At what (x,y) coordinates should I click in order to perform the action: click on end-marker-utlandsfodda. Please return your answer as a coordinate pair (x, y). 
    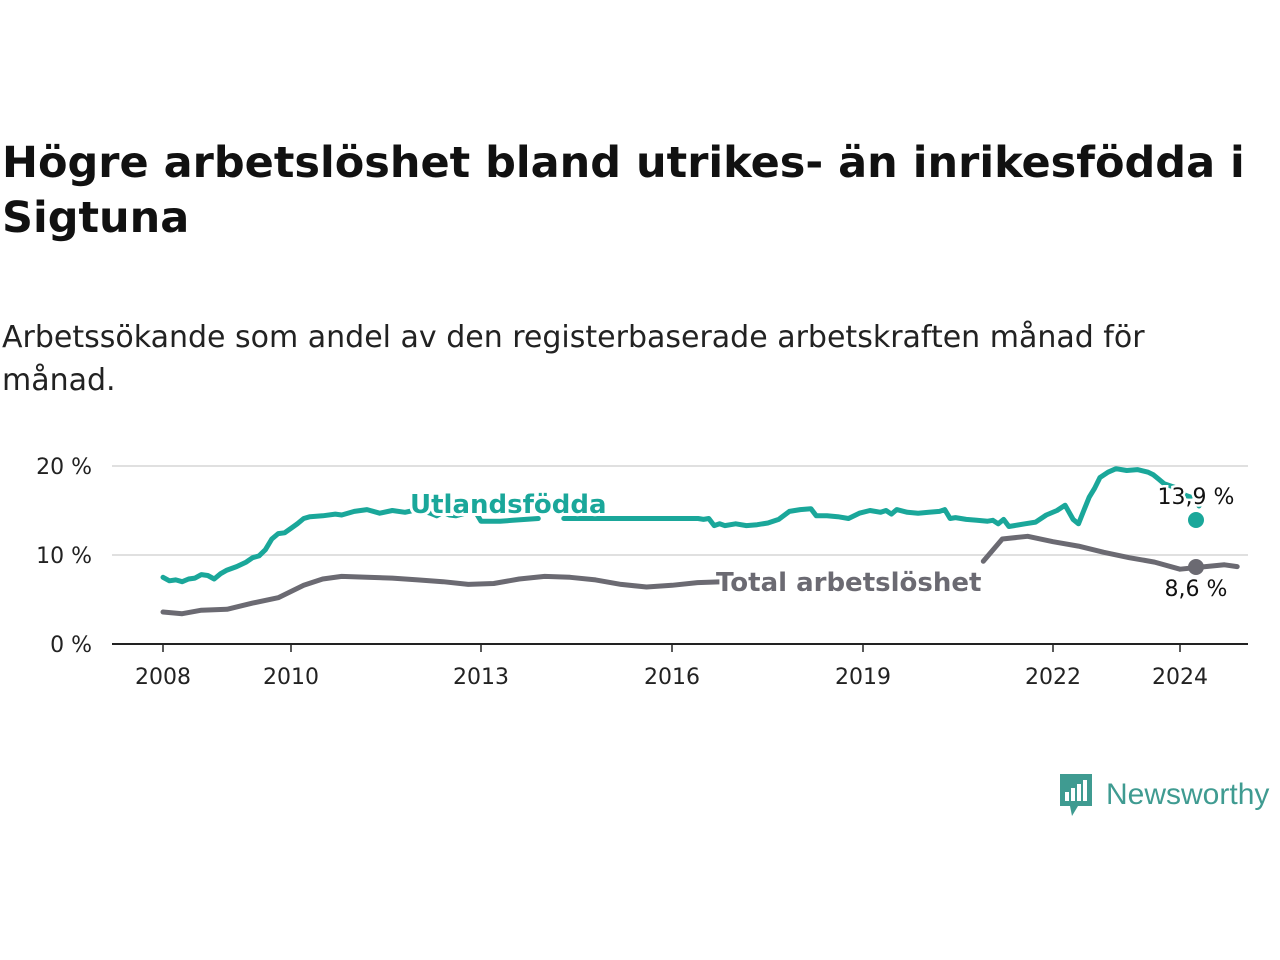
    Looking at the image, I should click on (1196, 520).